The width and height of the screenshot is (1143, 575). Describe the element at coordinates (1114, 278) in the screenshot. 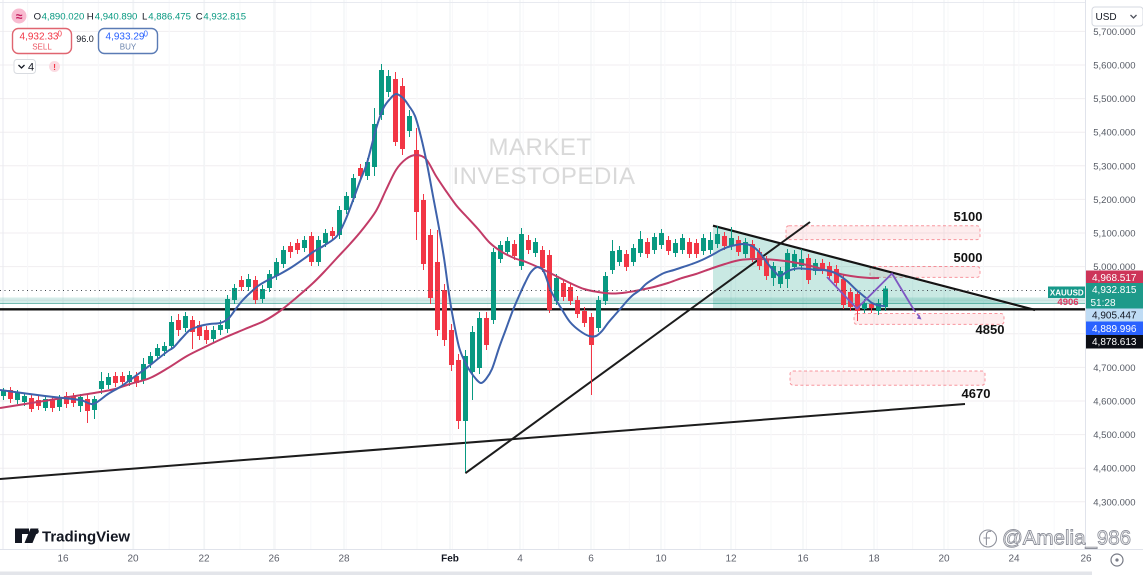

I see `svg-text: 4,968.517` at that location.